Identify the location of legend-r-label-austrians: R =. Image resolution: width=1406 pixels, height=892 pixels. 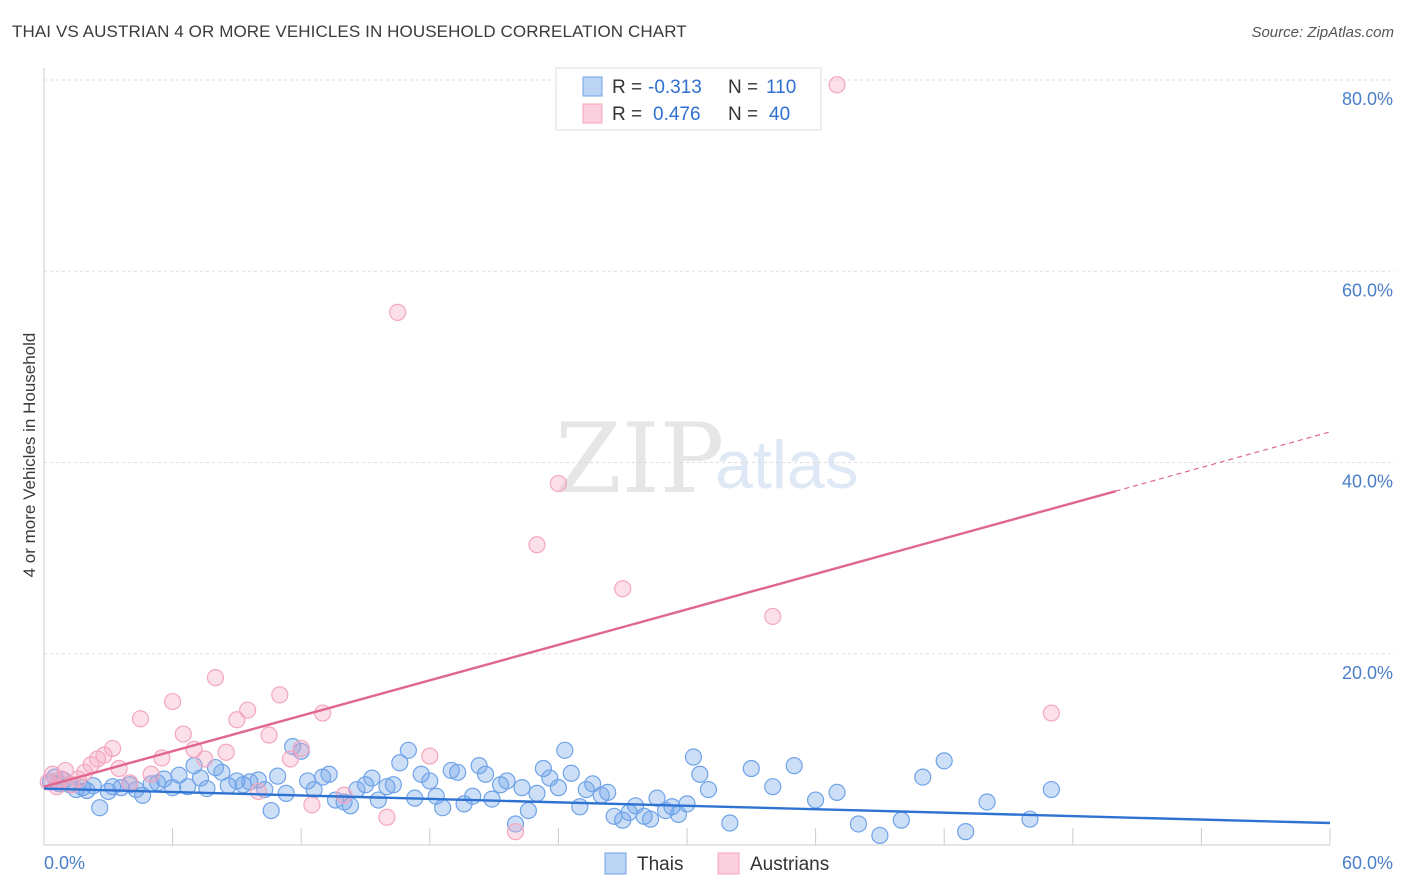
(627, 114).